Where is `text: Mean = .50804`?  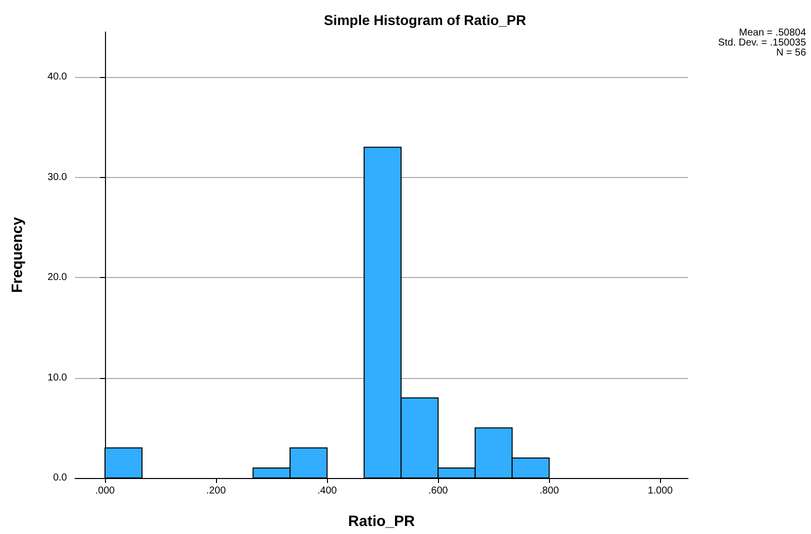
text: Mean = .50804 is located at coordinates (772, 33).